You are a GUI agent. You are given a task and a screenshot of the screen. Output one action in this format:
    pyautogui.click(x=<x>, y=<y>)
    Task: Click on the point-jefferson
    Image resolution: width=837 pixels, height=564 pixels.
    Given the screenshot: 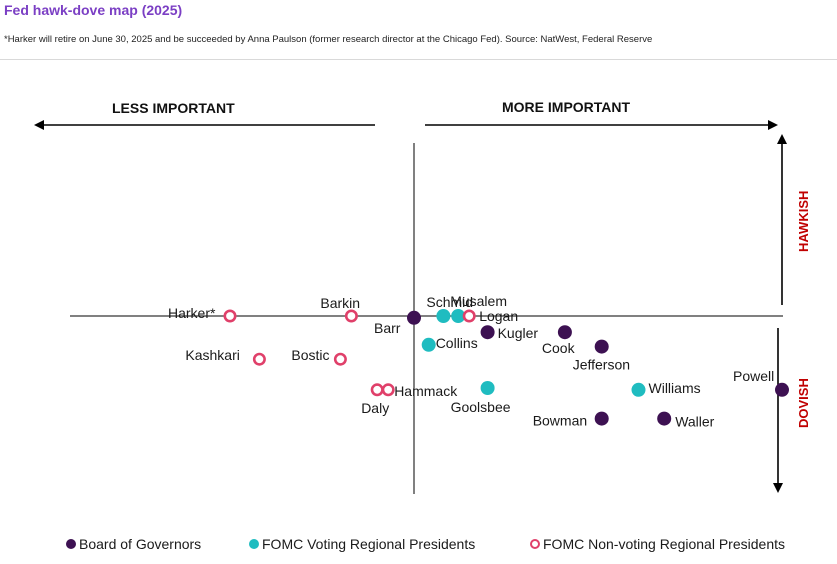 What is the action you would take?
    pyautogui.click(x=601, y=346)
    